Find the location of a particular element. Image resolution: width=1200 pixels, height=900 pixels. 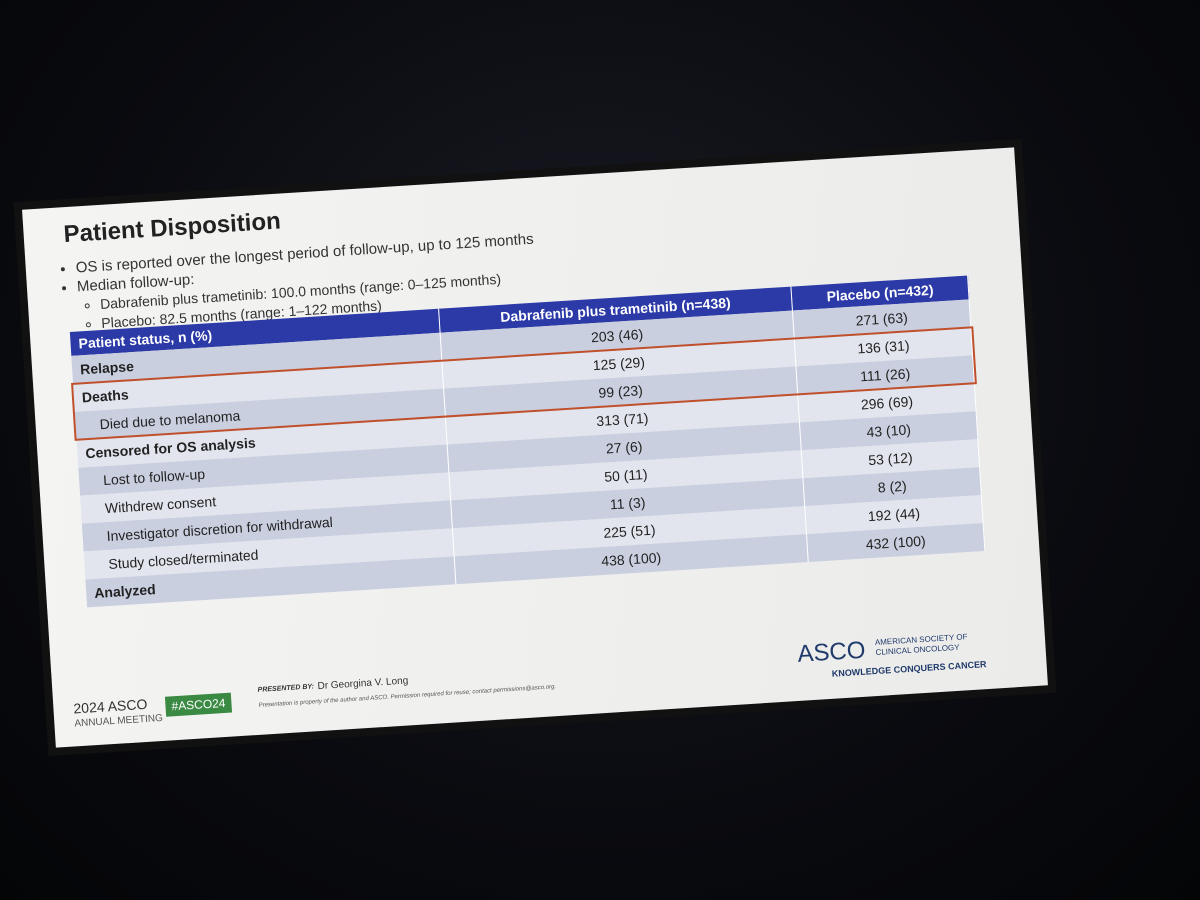

meeting-year: 2024 ASCO is located at coordinates (110, 706).